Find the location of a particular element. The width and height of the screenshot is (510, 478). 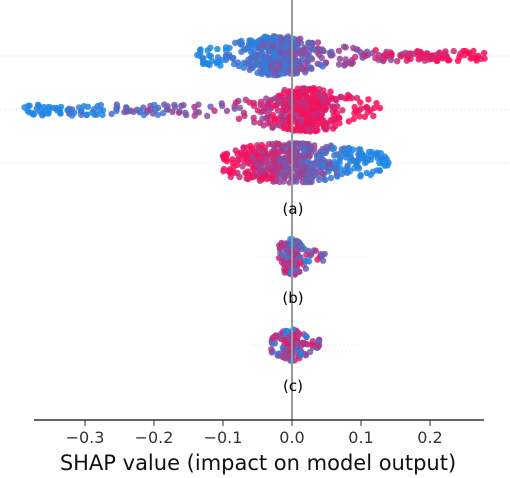

panel-label-c: (c) is located at coordinates (293, 386).